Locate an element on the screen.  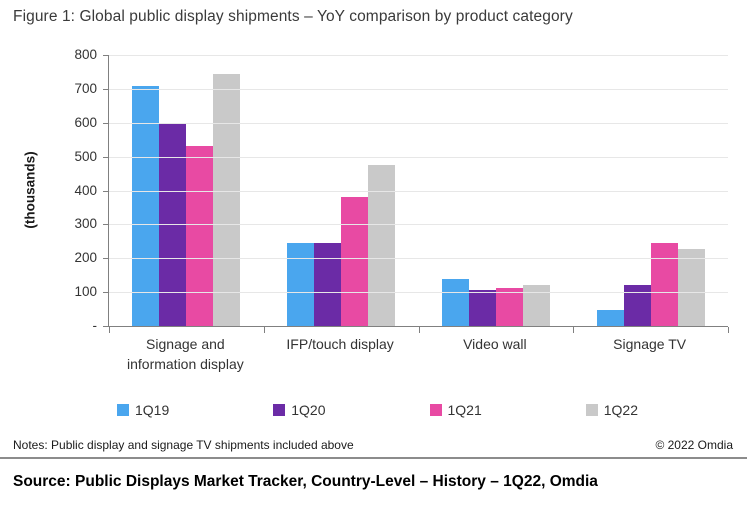
category-label-1: IFP/touch display is located at coordinates (340, 344).